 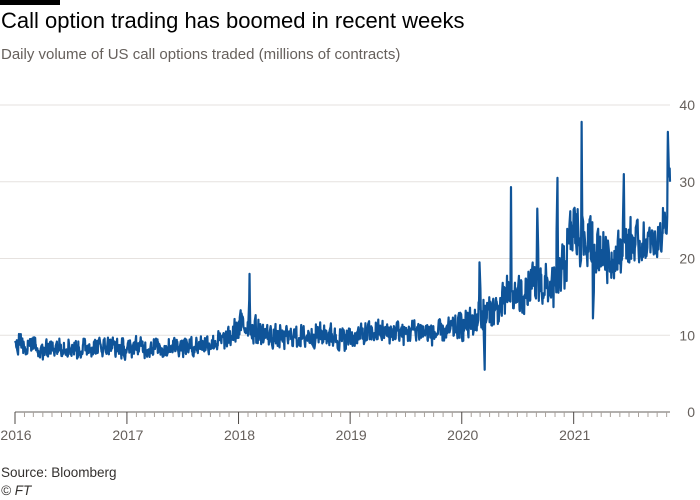 I want to click on copyright-note: © FT, so click(x=16, y=490).